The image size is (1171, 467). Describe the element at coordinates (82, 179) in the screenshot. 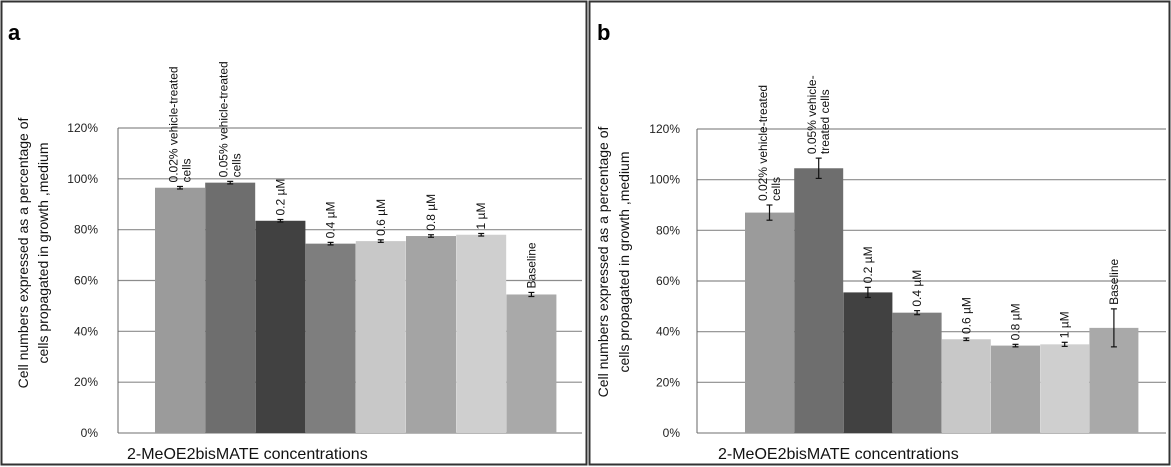

I see `panel-a-ytick-label: 100%` at that location.